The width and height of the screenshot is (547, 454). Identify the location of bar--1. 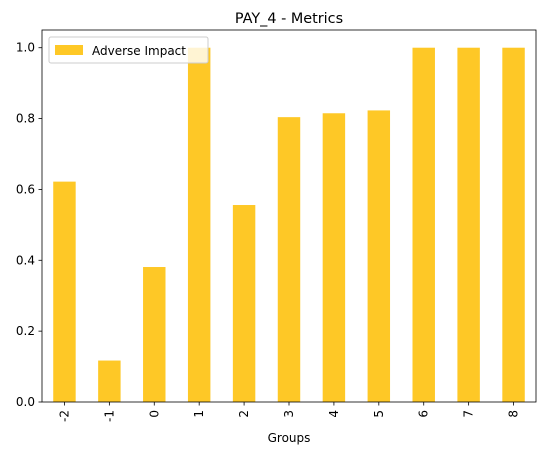
(109, 381).